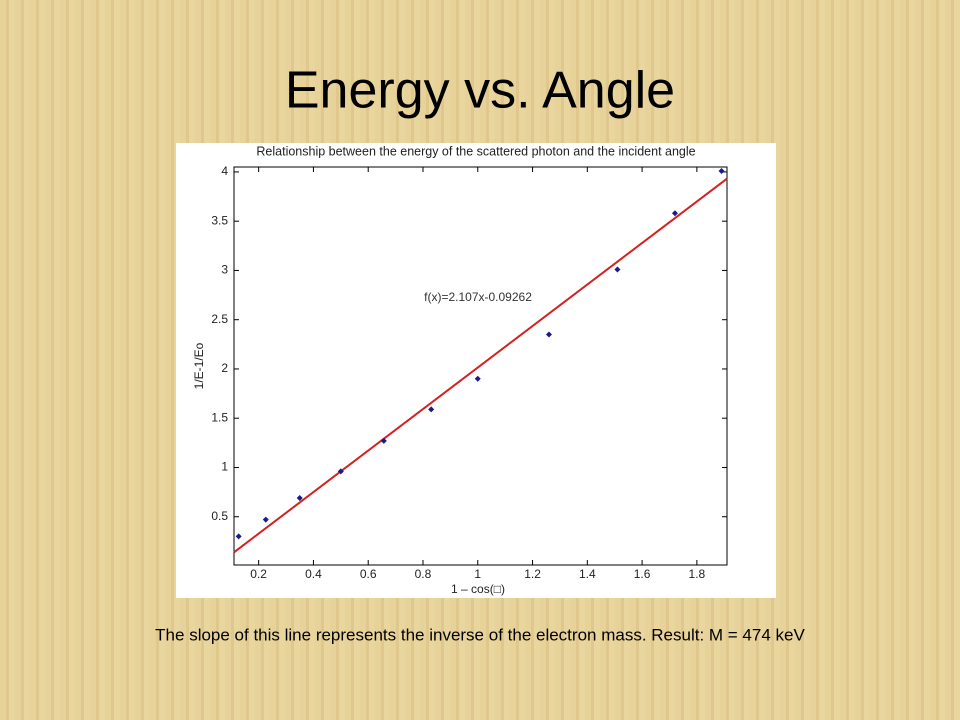  I want to click on y-tick-label: 3.5, so click(219, 220).